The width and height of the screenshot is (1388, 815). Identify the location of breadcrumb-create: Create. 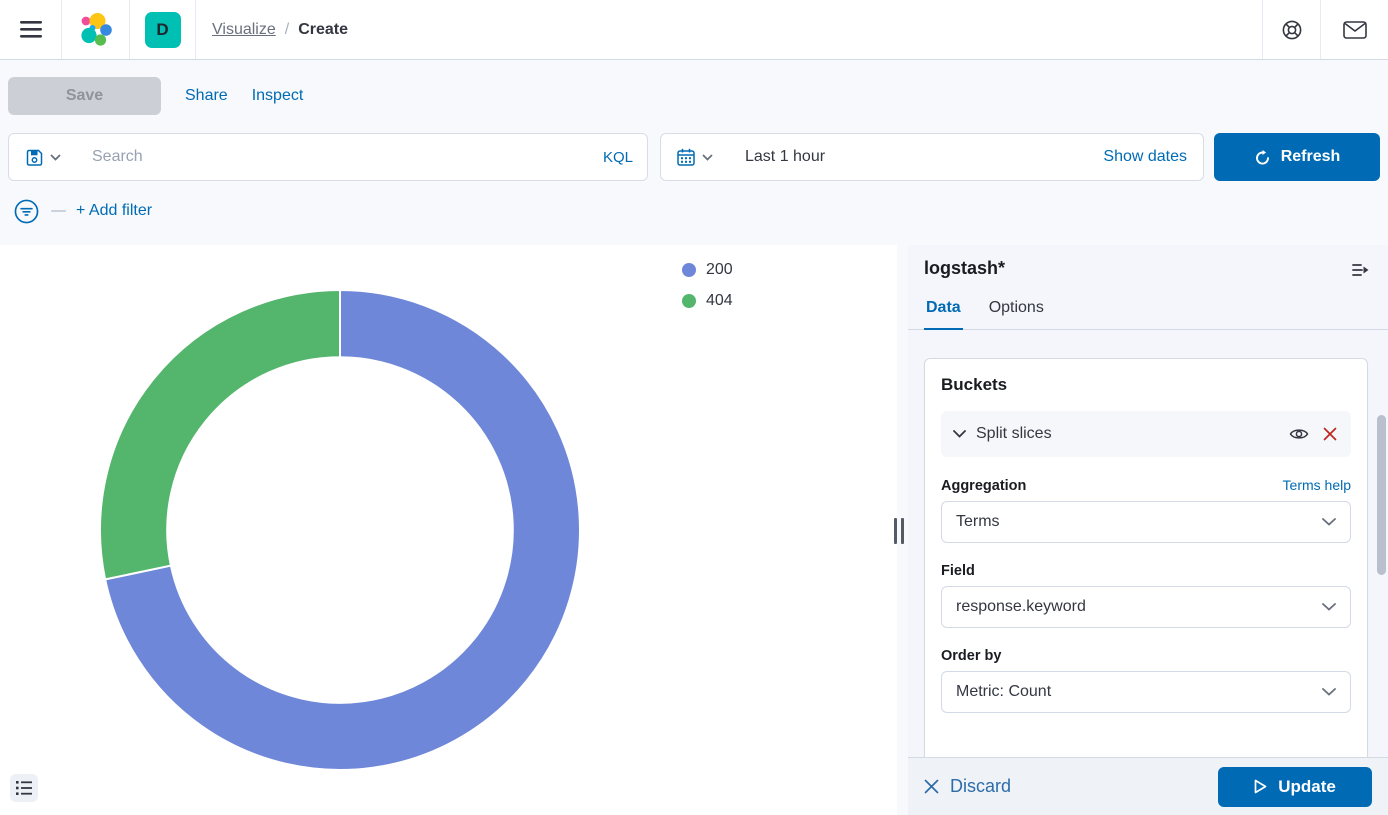
(323, 29).